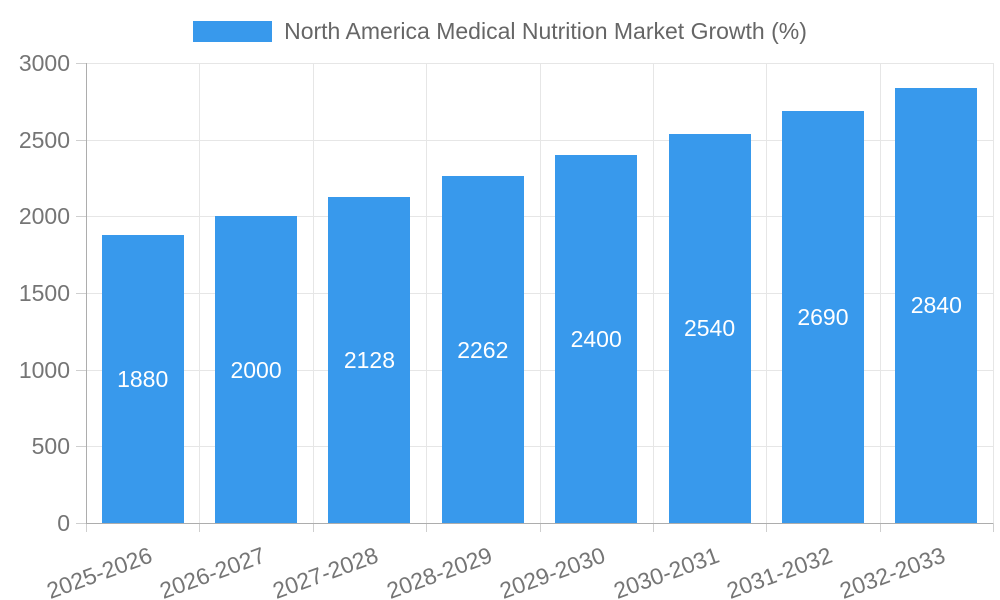 The width and height of the screenshot is (1000, 600). I want to click on bar-value-label: 2540, so click(709, 328).